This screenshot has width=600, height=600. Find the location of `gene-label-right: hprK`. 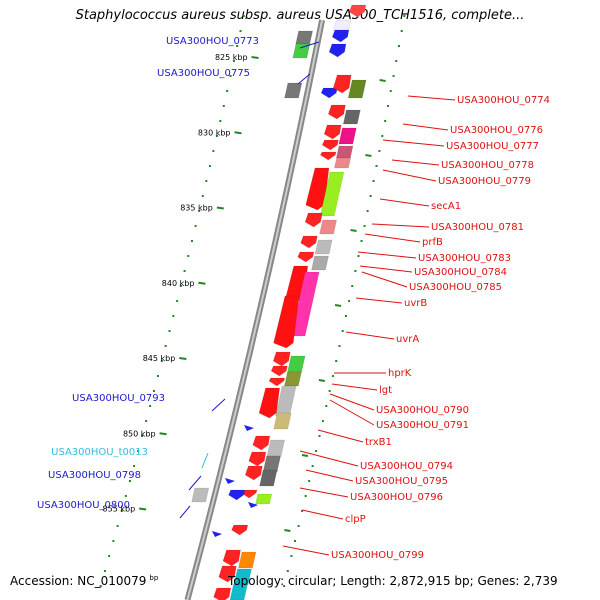

gene-label-right: hprK is located at coordinates (400, 373).